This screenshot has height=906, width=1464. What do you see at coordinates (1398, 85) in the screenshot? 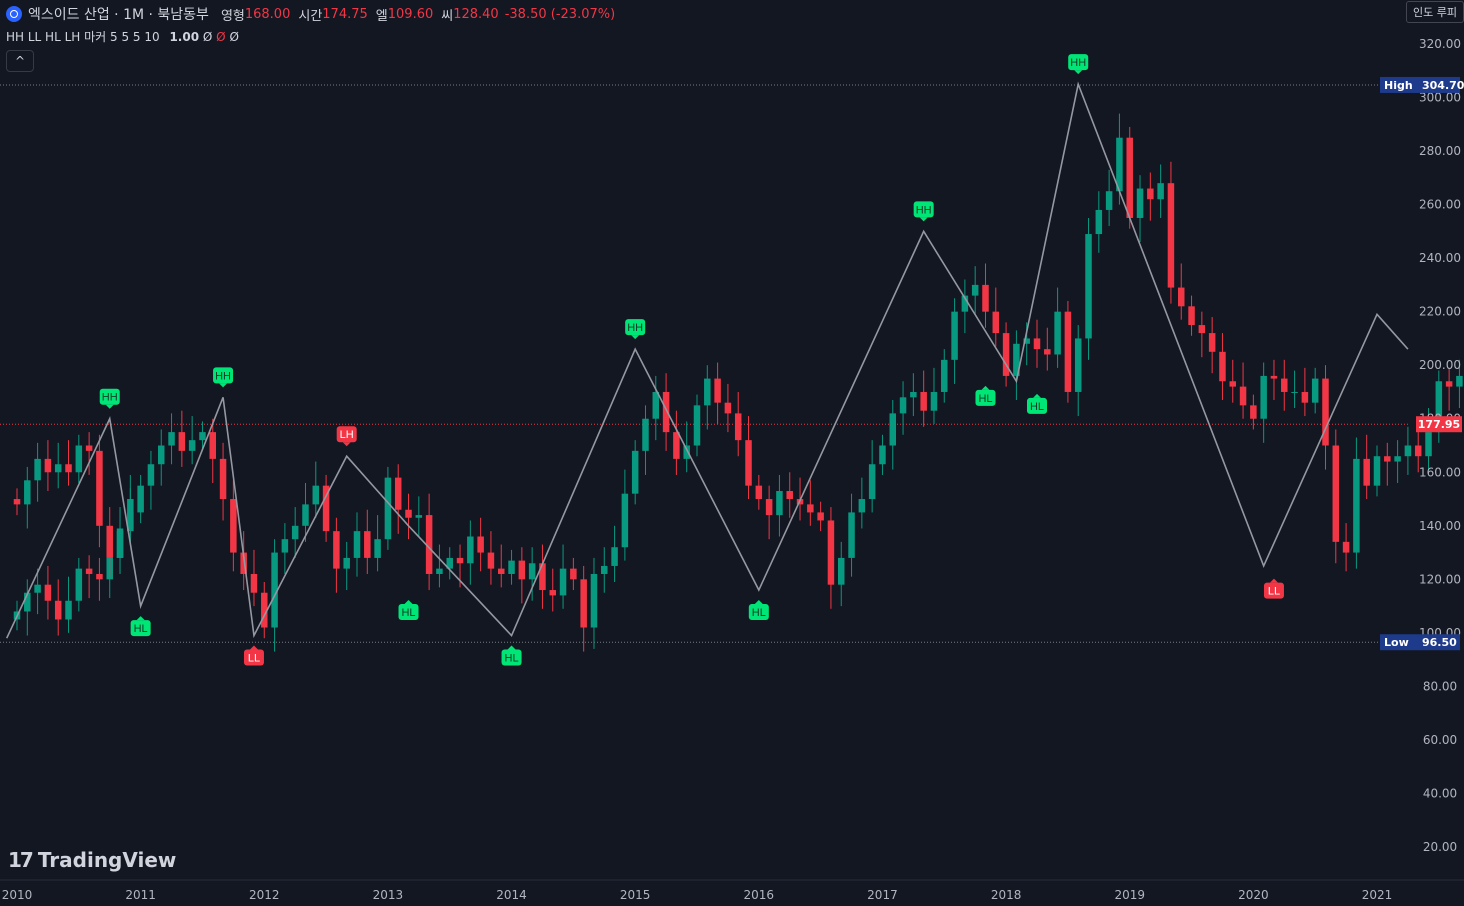
I see `high-badge-label: High` at bounding box center [1398, 85].